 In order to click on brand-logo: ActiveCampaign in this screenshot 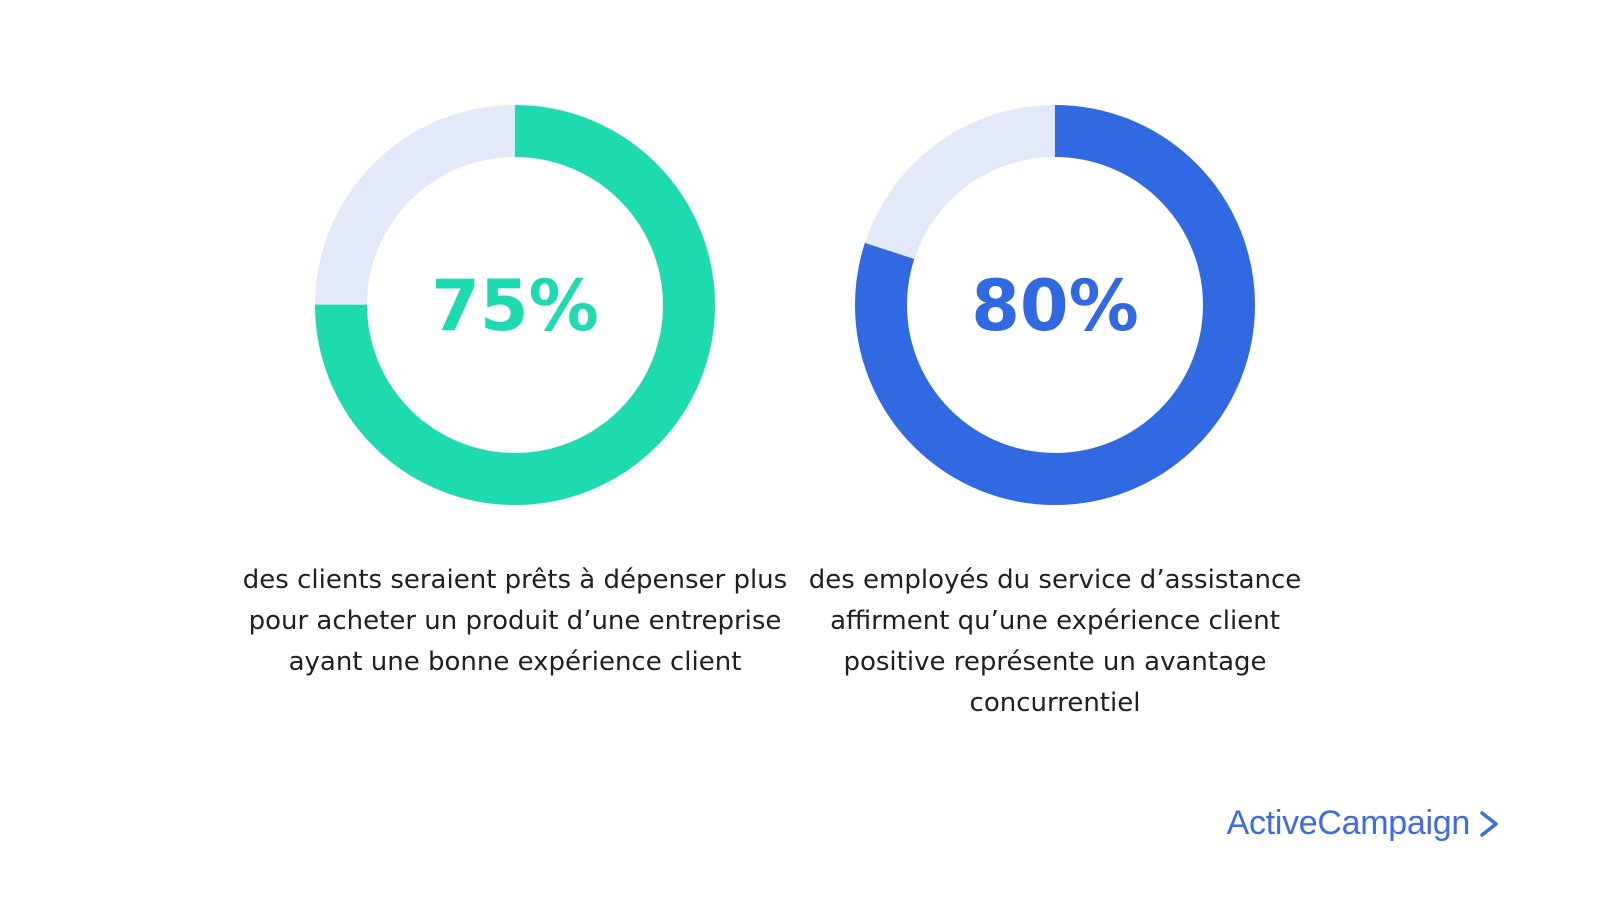, I will do `click(1363, 823)`.